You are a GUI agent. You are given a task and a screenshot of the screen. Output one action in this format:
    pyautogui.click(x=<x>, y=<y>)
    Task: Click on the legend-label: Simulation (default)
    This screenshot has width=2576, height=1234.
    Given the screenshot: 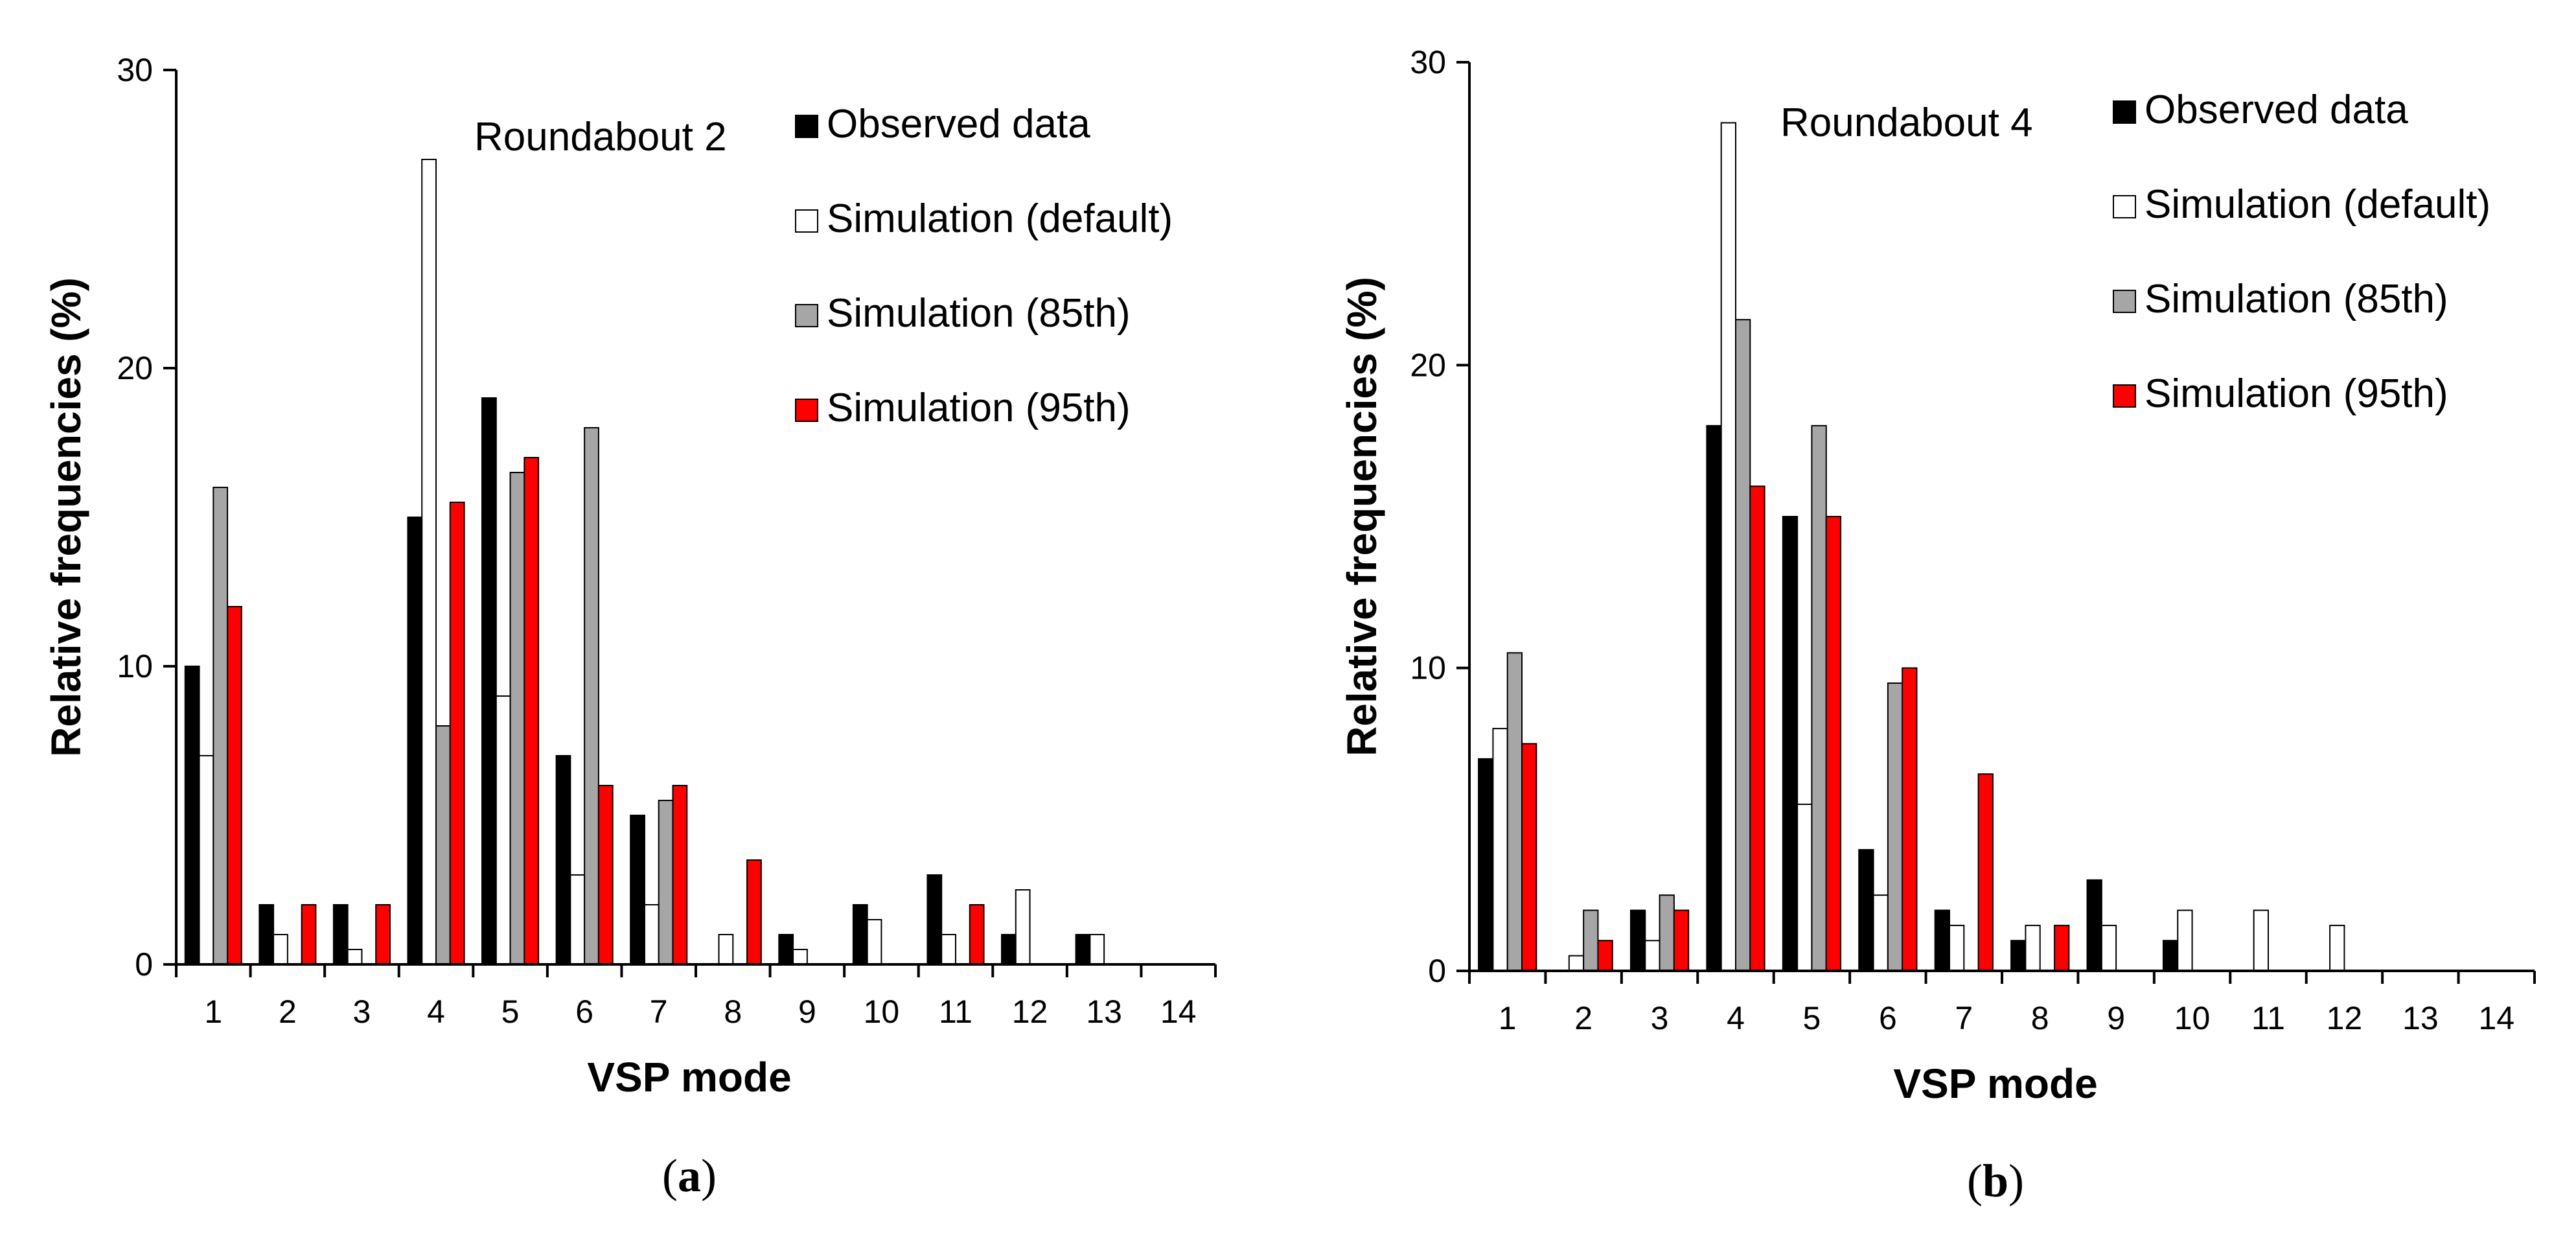 What is the action you would take?
    pyautogui.click(x=1000, y=218)
    